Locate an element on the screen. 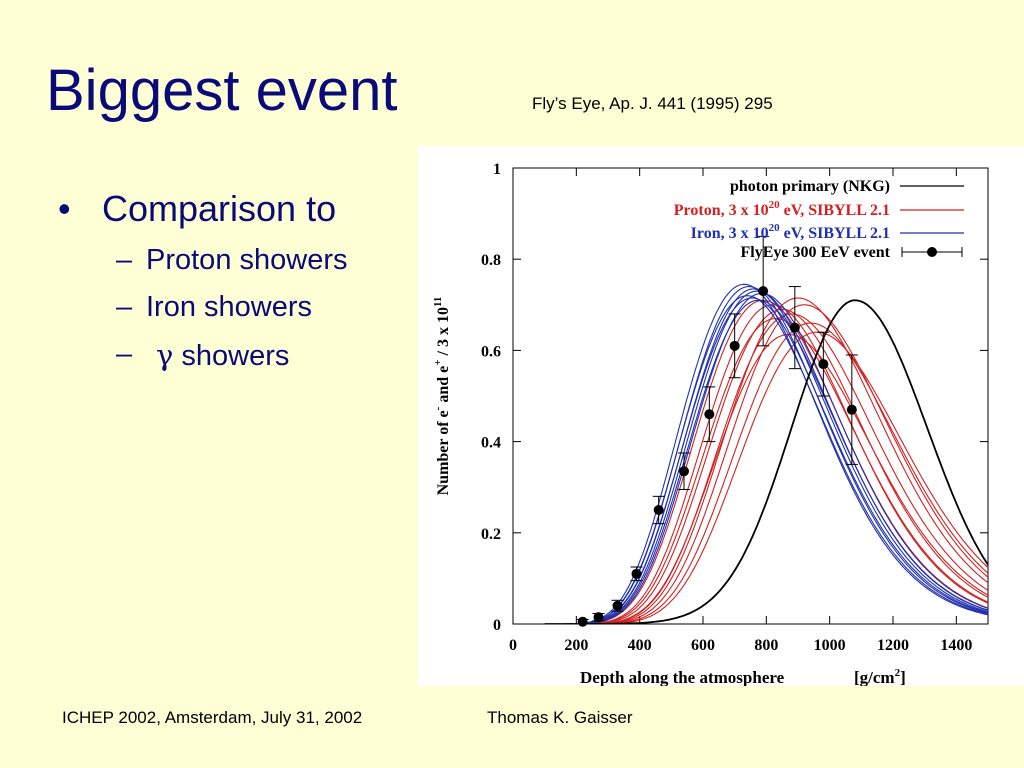  x-tick-label: 1000 is located at coordinates (830, 645).